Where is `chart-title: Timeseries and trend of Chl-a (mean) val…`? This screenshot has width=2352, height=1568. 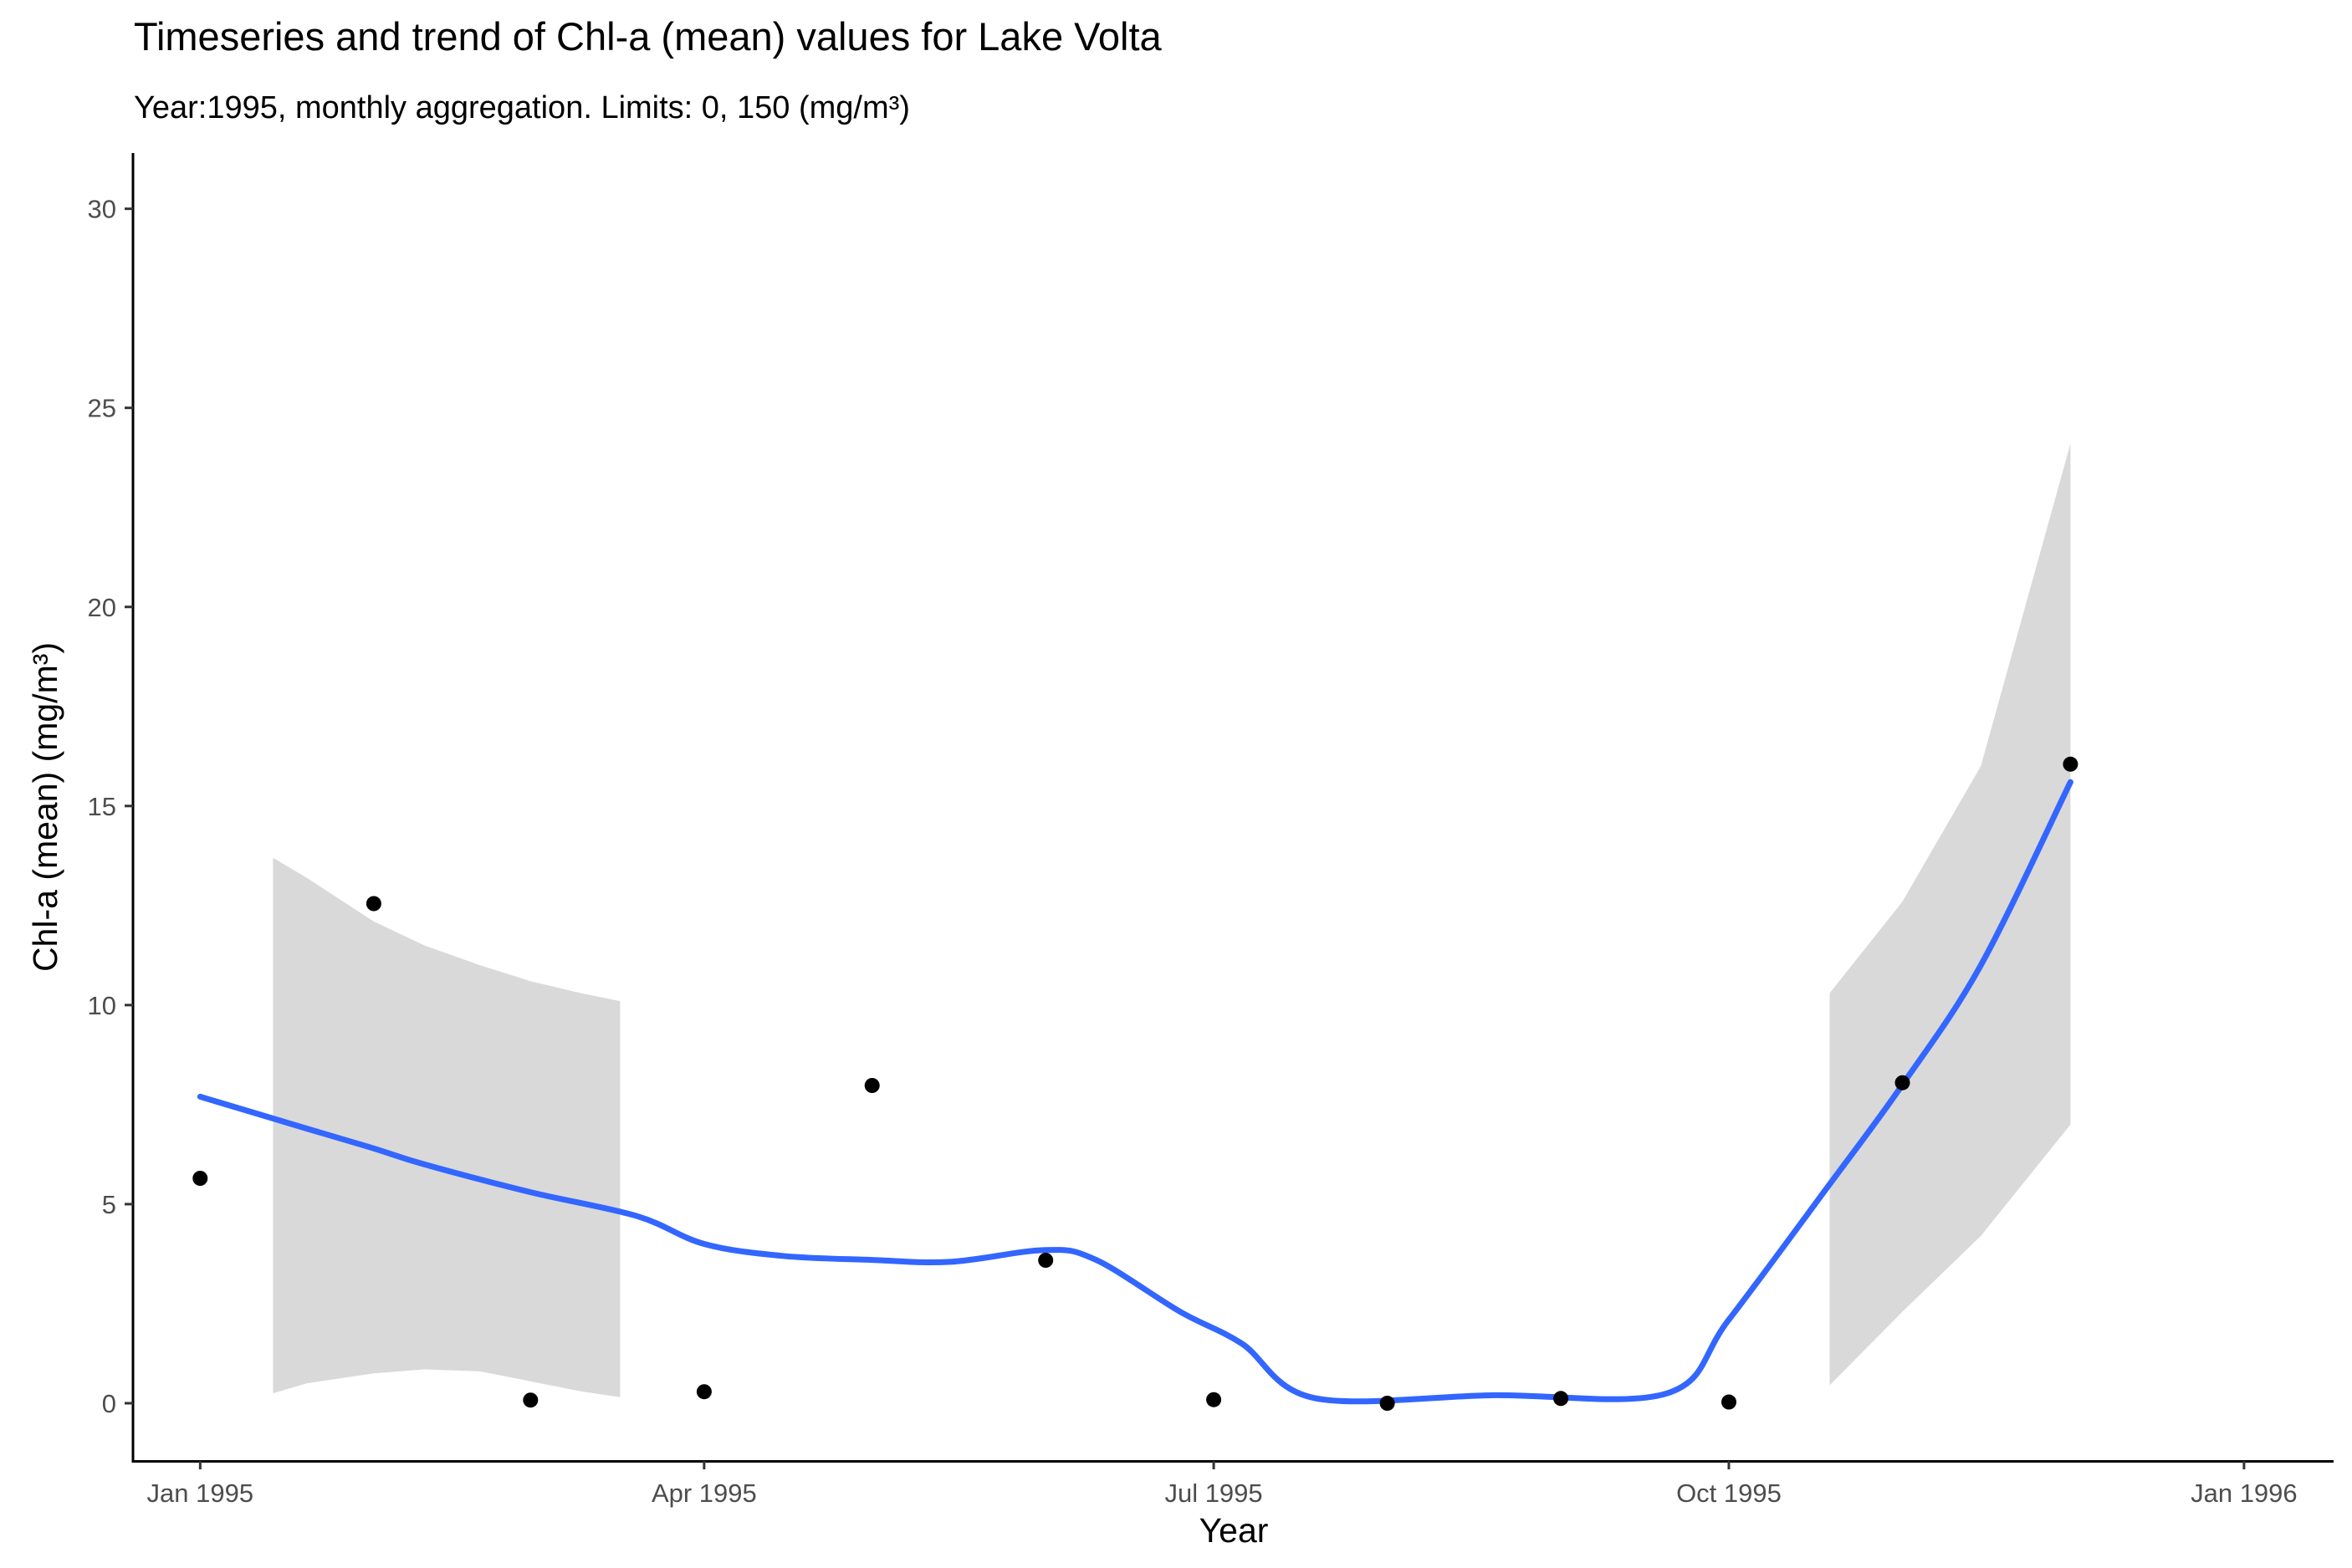 chart-title: Timeseries and trend of Chl-a (mean) val… is located at coordinates (648, 36).